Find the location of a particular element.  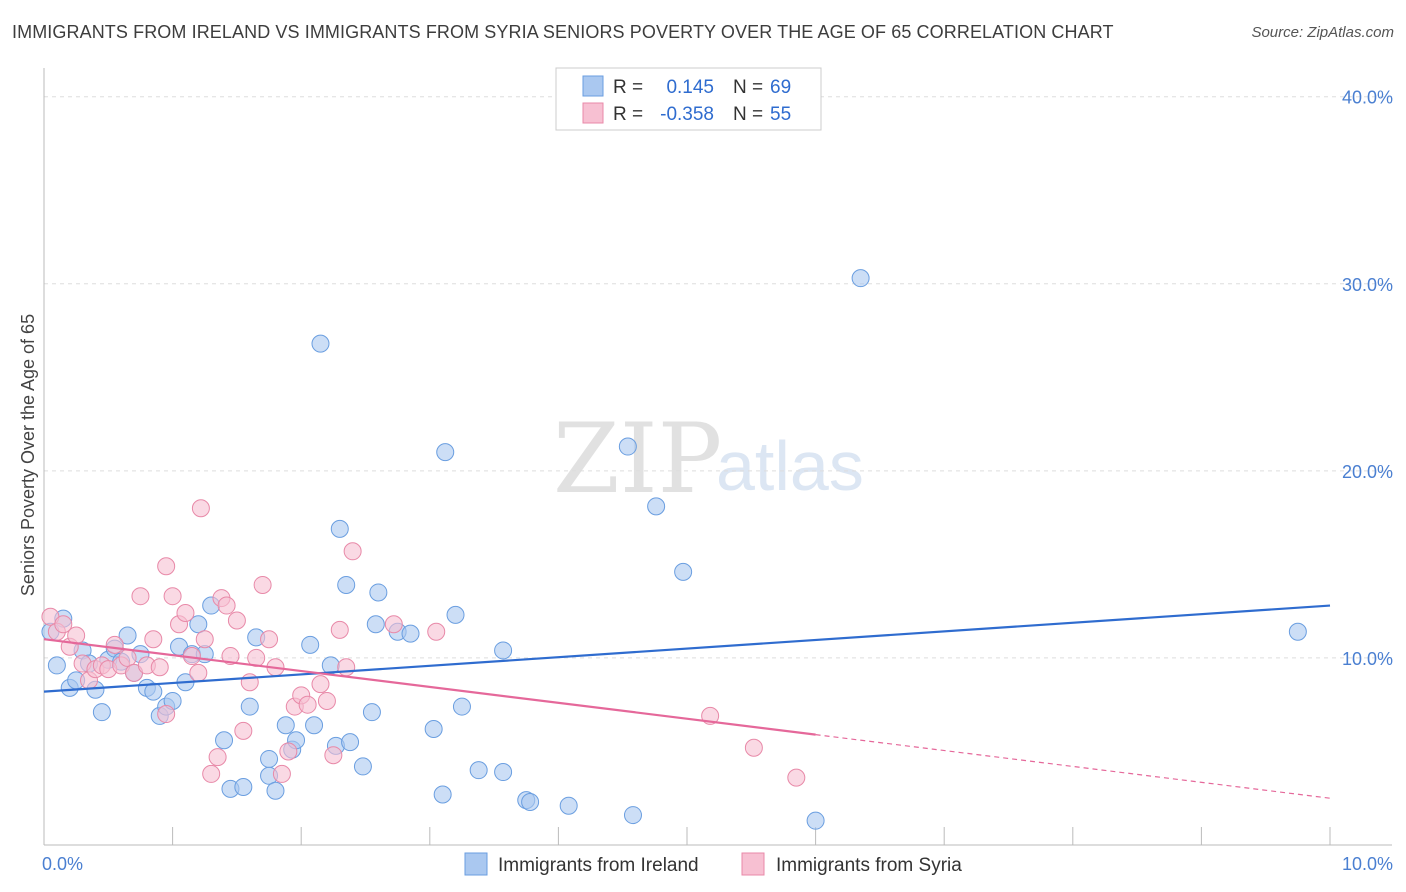

bottom-legend-swatch-ireland is located at coordinates (476, 864).